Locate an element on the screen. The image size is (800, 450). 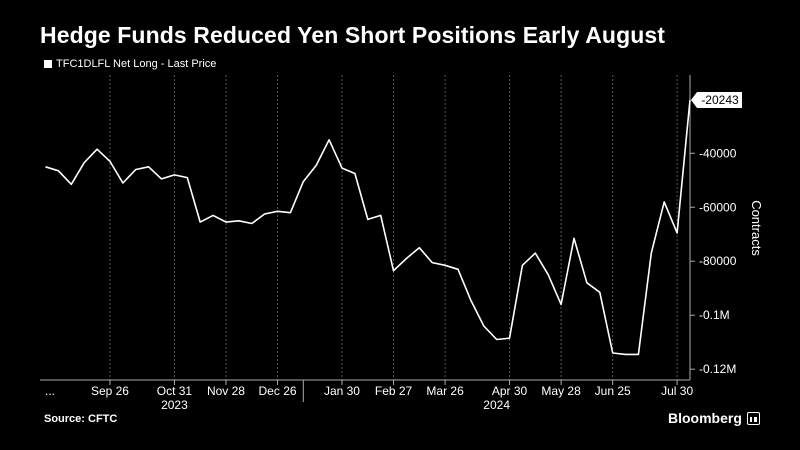
legend-label: TFC1DLFL Net Long - Last Price is located at coordinates (136, 64).